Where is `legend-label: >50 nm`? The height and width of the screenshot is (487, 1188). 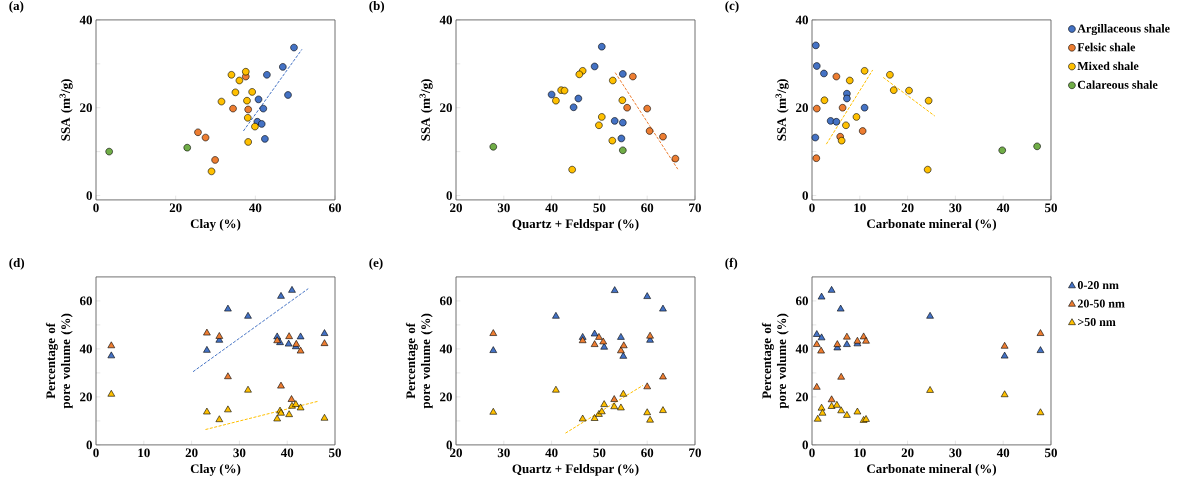 legend-label: >50 nm is located at coordinates (1097, 322).